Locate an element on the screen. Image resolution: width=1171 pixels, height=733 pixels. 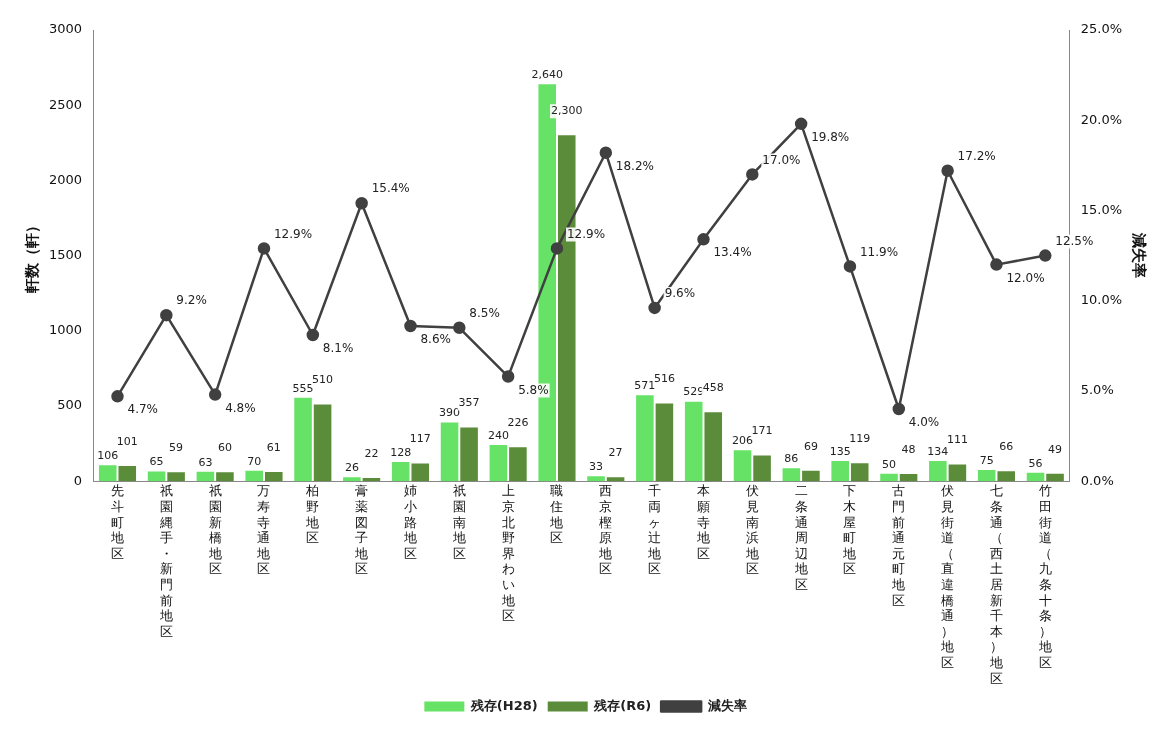
data-label: 101 is located at coordinates (127, 441).